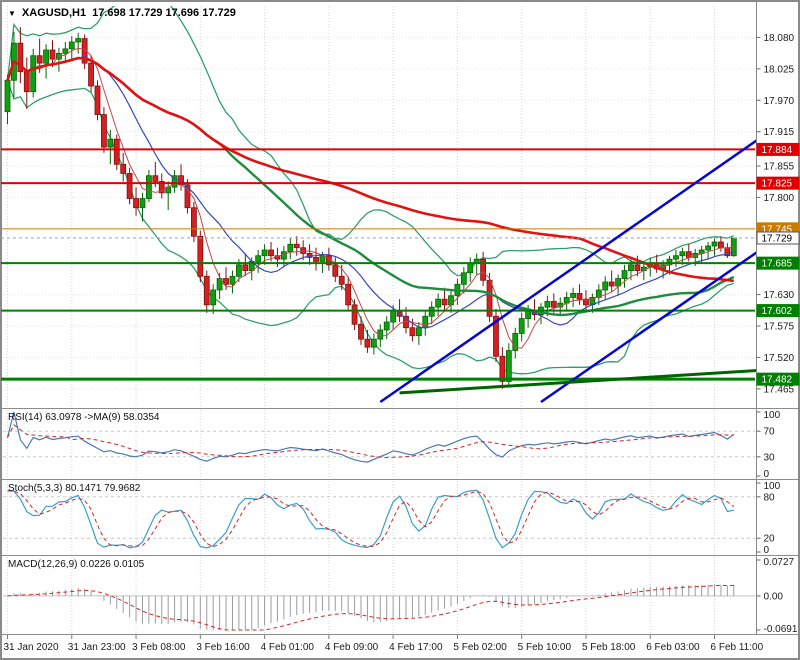 The image size is (800, 660). What do you see at coordinates (770, 497) in the screenshot?
I see `indicator-tick-label: 80` at bounding box center [770, 497].